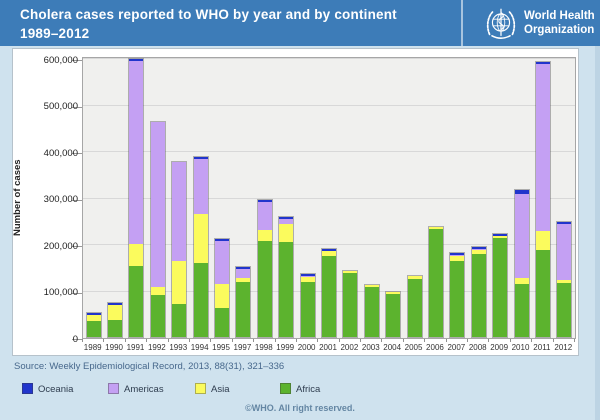  Describe the element at coordinates (156, 347) in the screenshot. I see `x-tick-label-1992: 1992` at that location.